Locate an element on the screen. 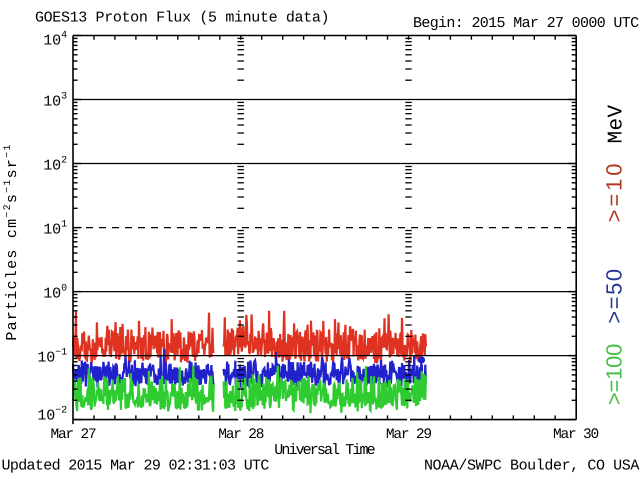 This screenshot has width=640, height=480. svg-text: Mar 29 is located at coordinates (409, 435).